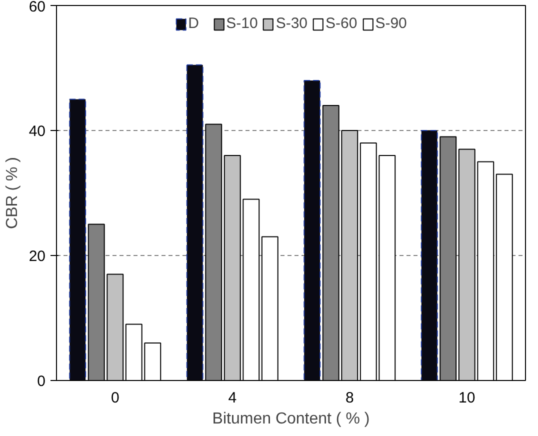  What do you see at coordinates (232, 398) in the screenshot?
I see `x-tick-label: 4` at bounding box center [232, 398].